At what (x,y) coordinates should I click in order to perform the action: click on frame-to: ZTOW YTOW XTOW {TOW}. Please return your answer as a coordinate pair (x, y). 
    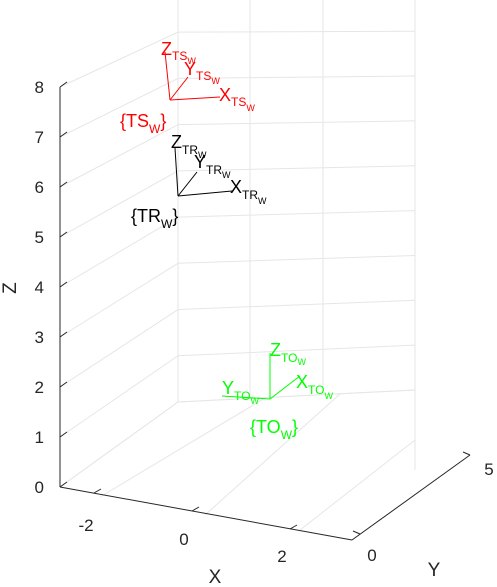
    Looking at the image, I should click on (277, 391).